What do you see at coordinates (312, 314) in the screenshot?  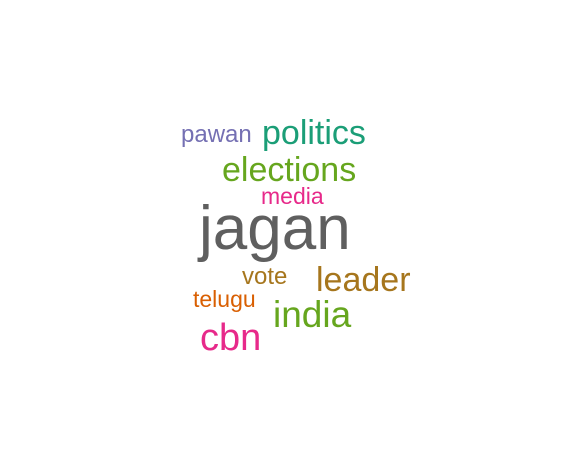 I see `word-india: india` at bounding box center [312, 314].